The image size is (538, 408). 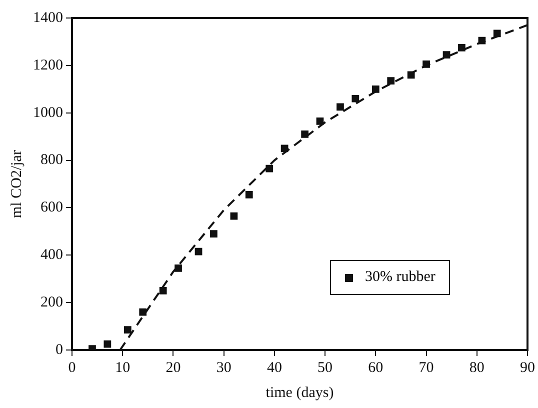 What do you see at coordinates (325, 368) in the screenshot?
I see `x-tick-label: 50` at bounding box center [325, 368].